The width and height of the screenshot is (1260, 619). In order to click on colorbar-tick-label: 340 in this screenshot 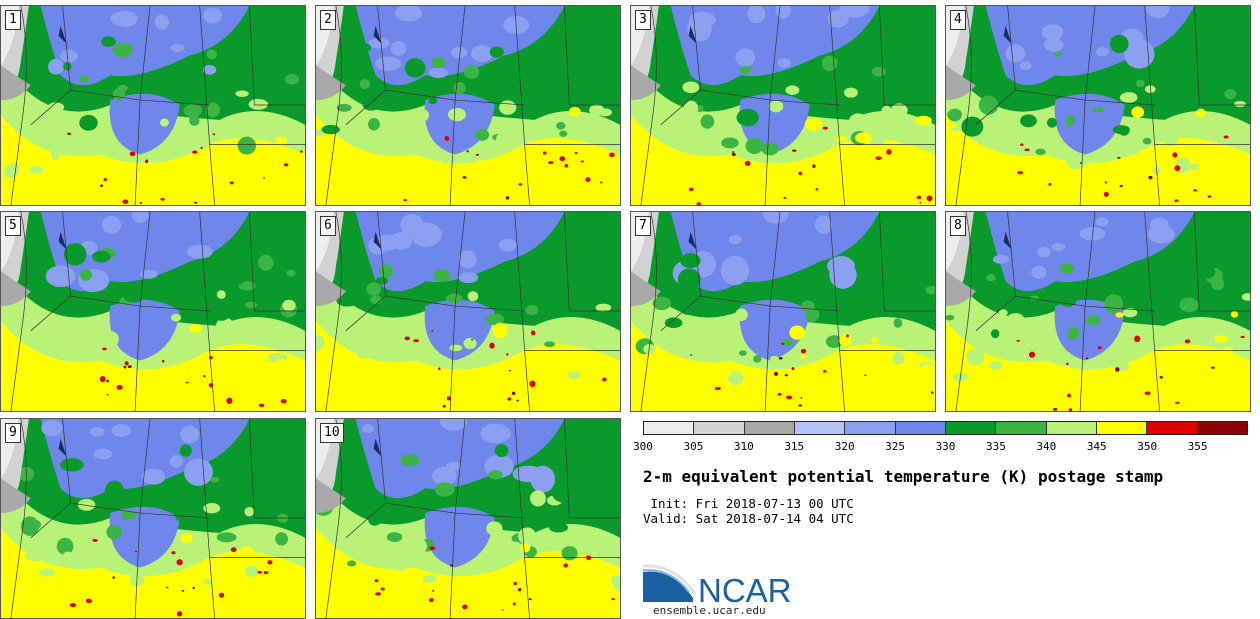, I will do `click(1046, 446)`.